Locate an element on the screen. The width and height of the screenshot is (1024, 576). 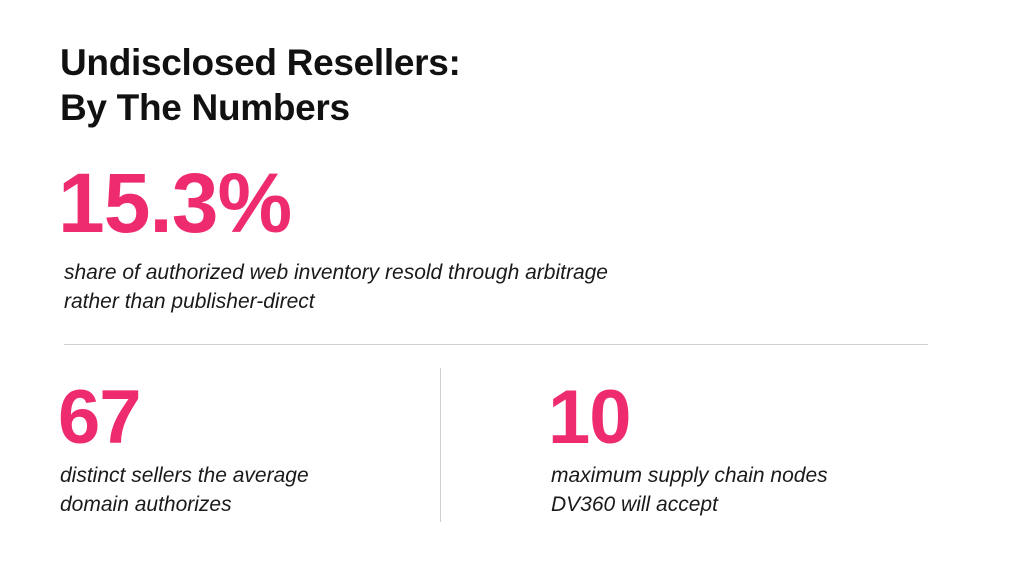
description-line: maximum supply chain nodes is located at coordinates (689, 475).